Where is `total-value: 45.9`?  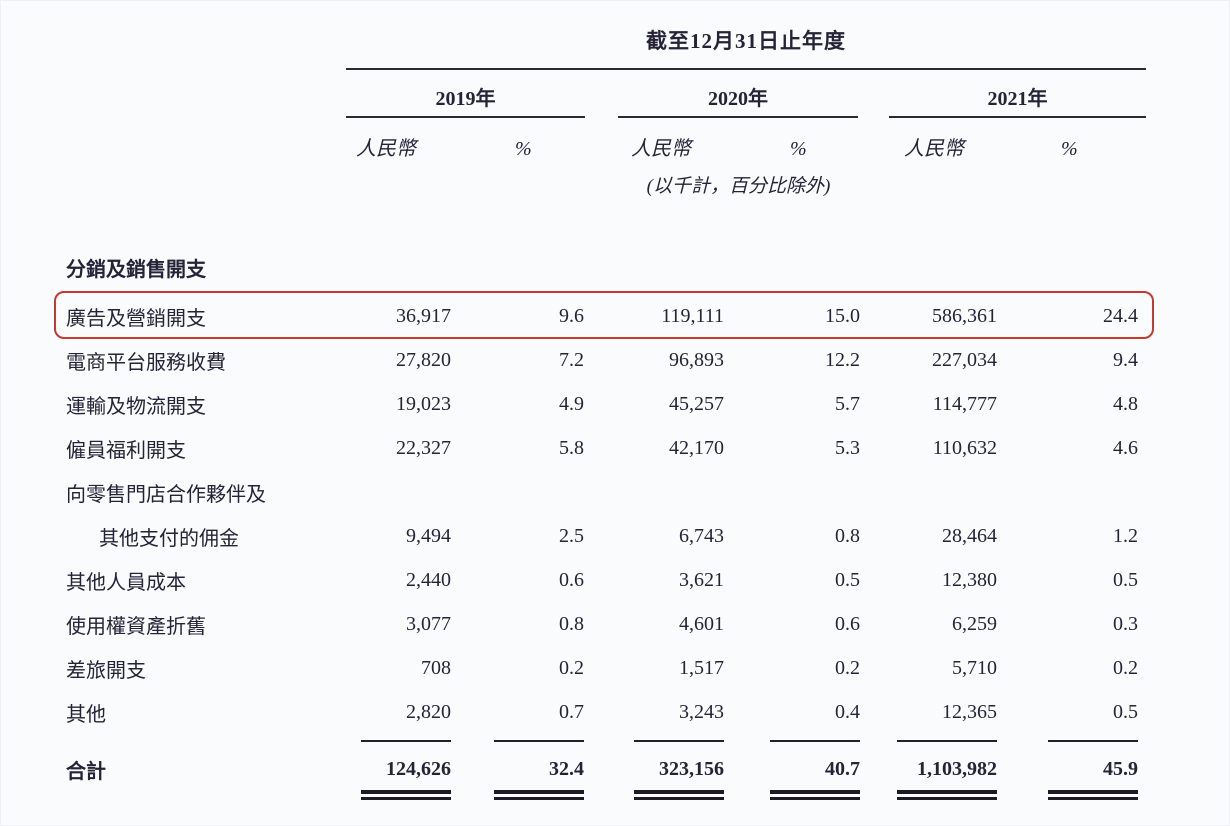 total-value: 45.9 is located at coordinates (1120, 768).